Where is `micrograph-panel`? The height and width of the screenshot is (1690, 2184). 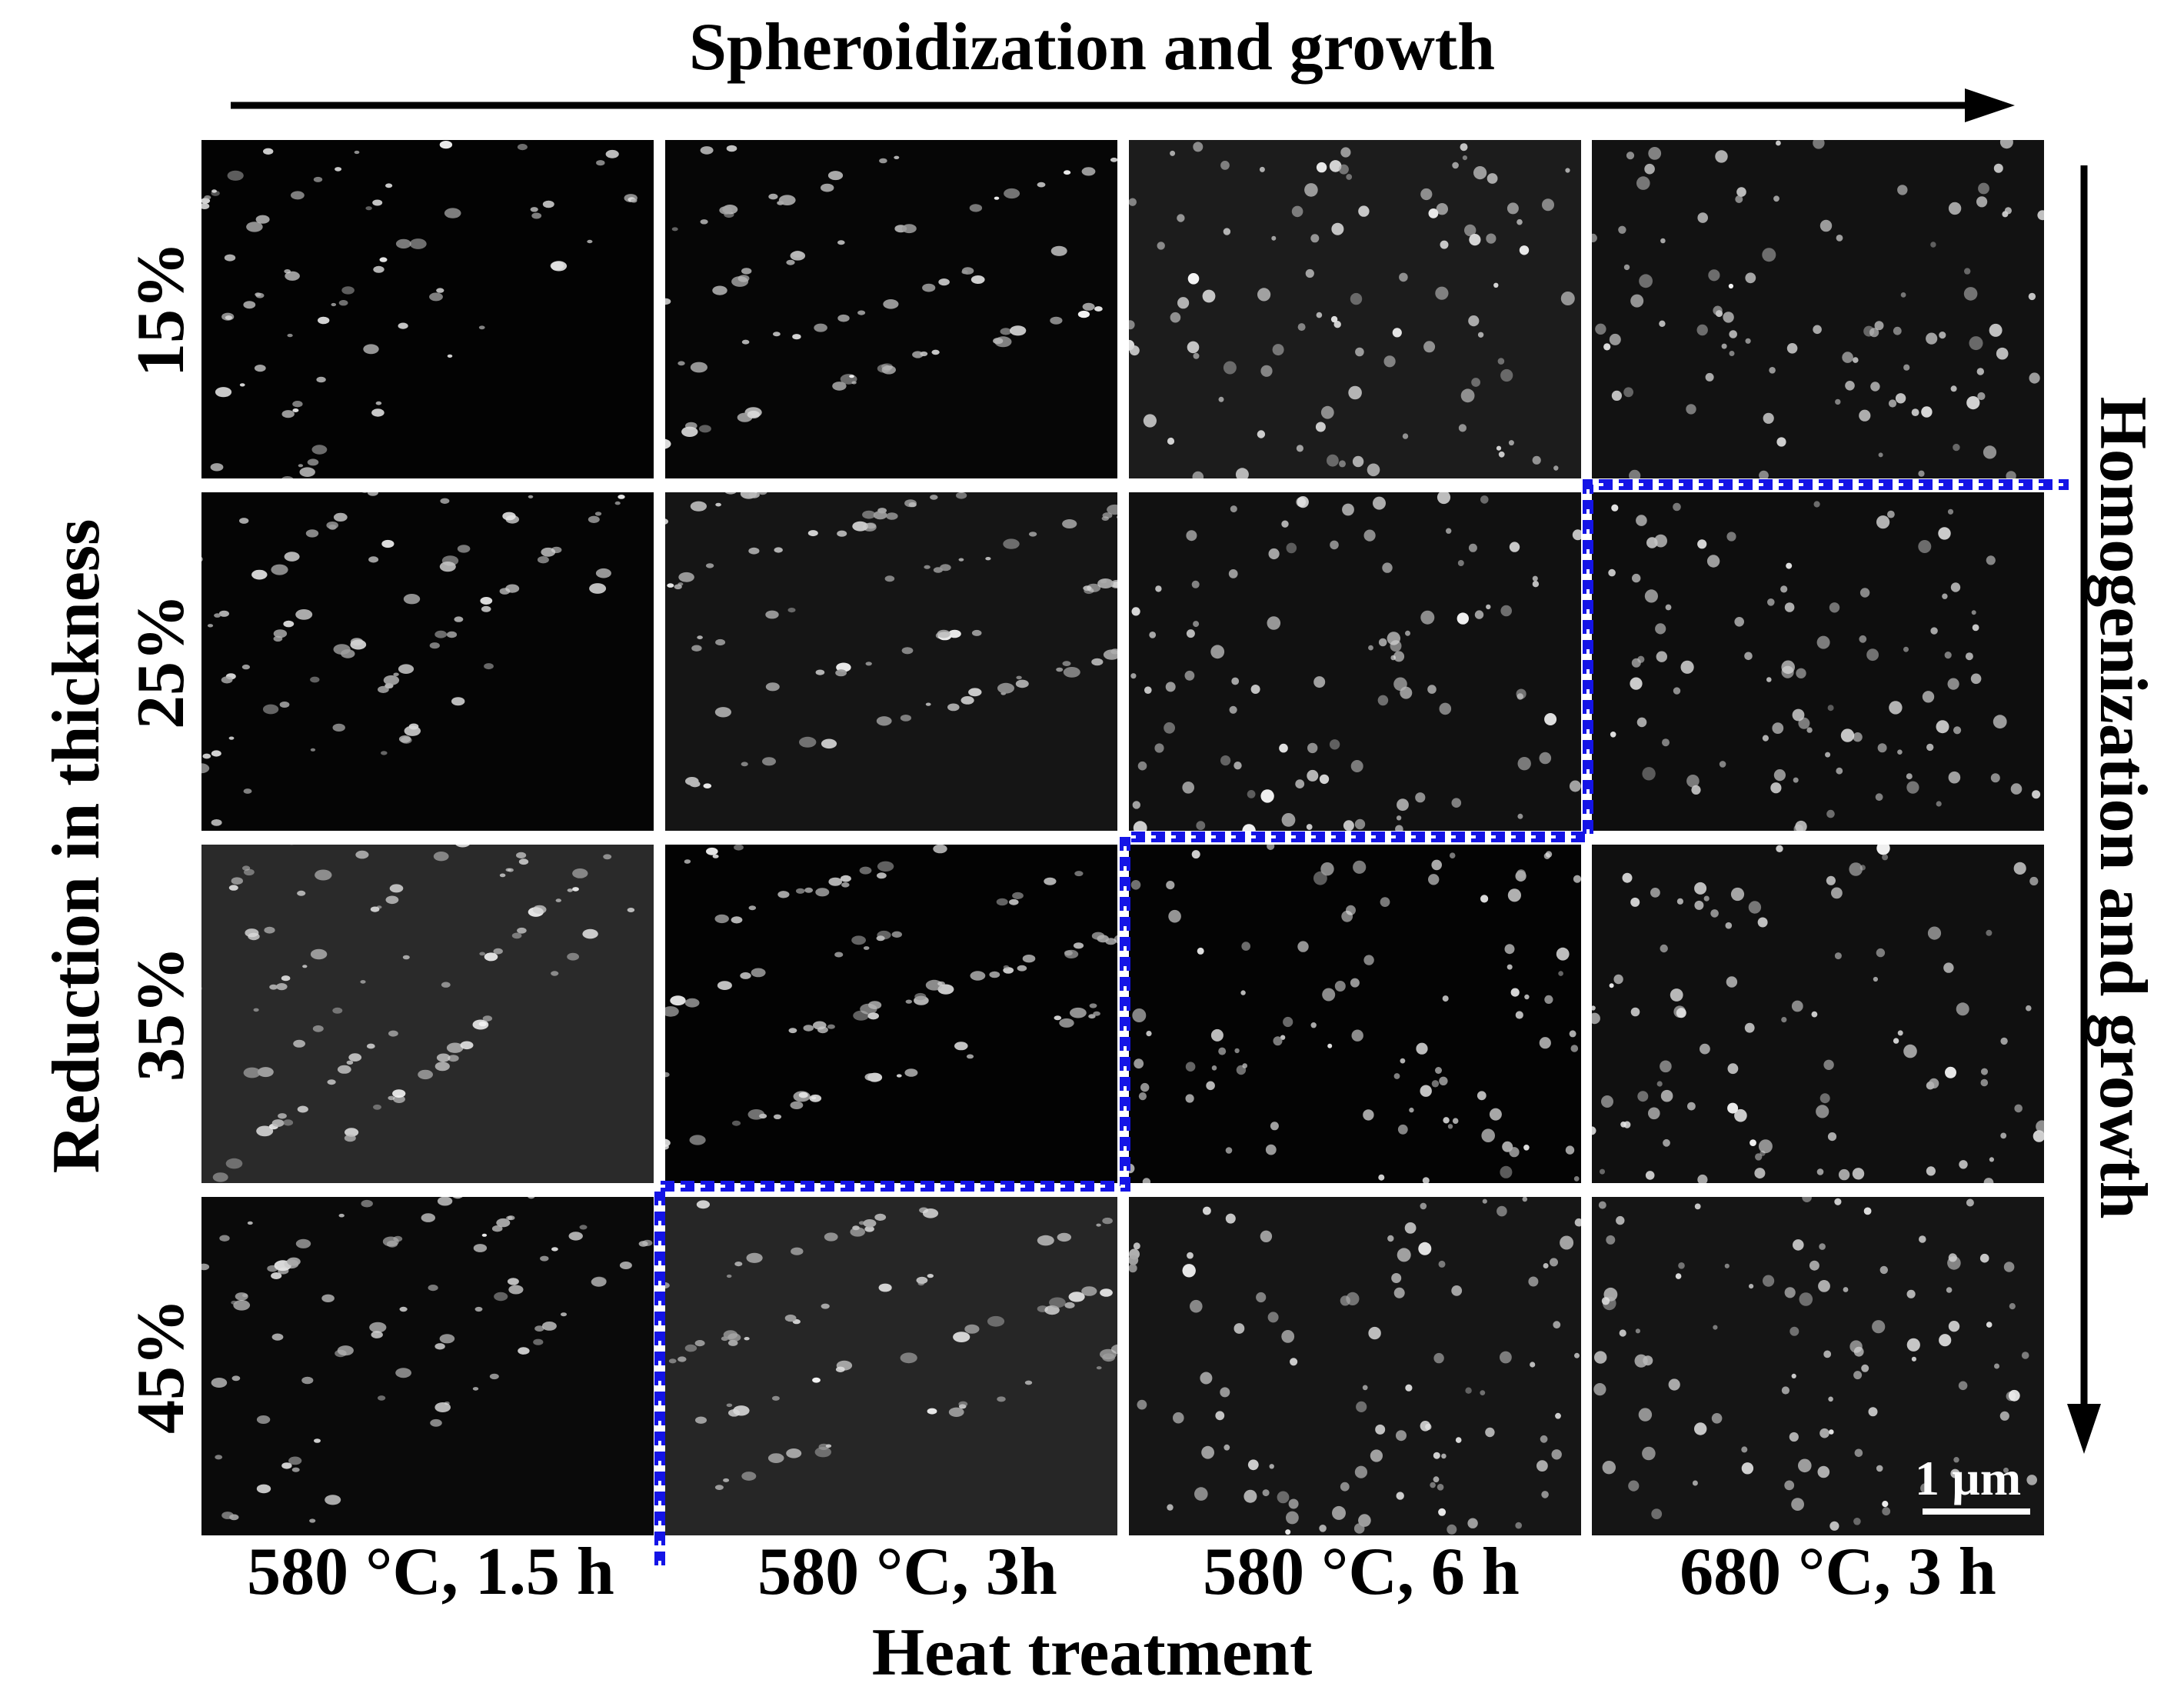
micrograph-panel is located at coordinates (1818, 662).